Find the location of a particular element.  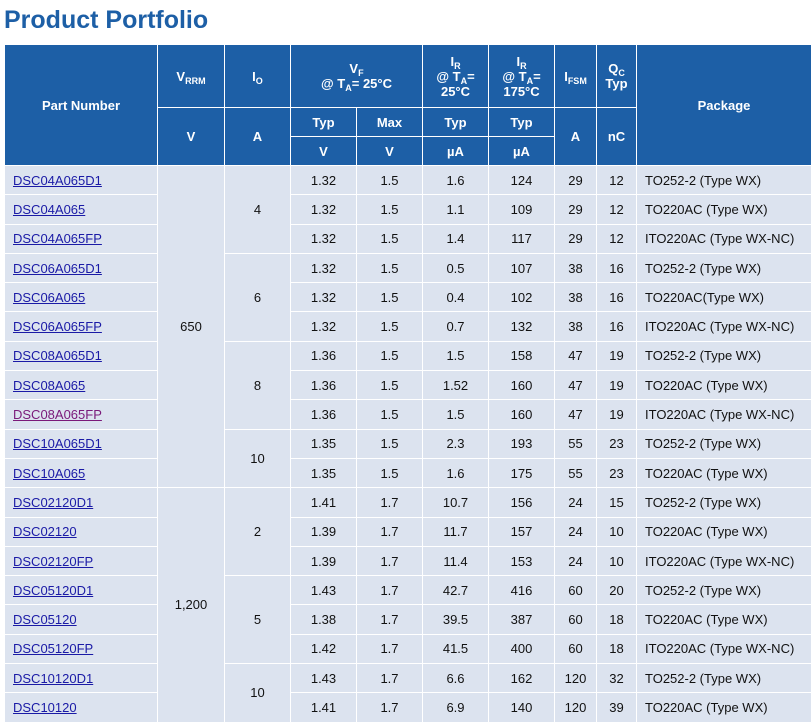

part-link: DSC10120 is located at coordinates (45, 707).